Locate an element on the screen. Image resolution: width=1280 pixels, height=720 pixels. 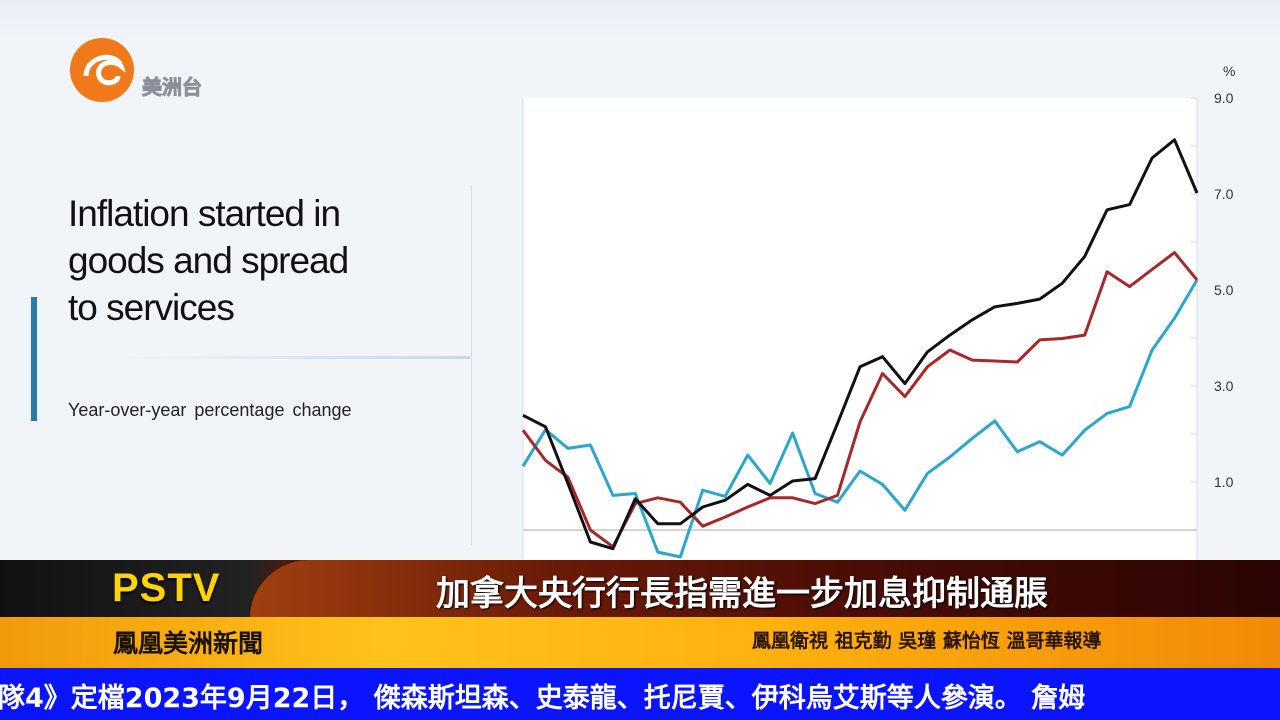
program-name: 鳳凰美洲新聞 is located at coordinates (188, 643).